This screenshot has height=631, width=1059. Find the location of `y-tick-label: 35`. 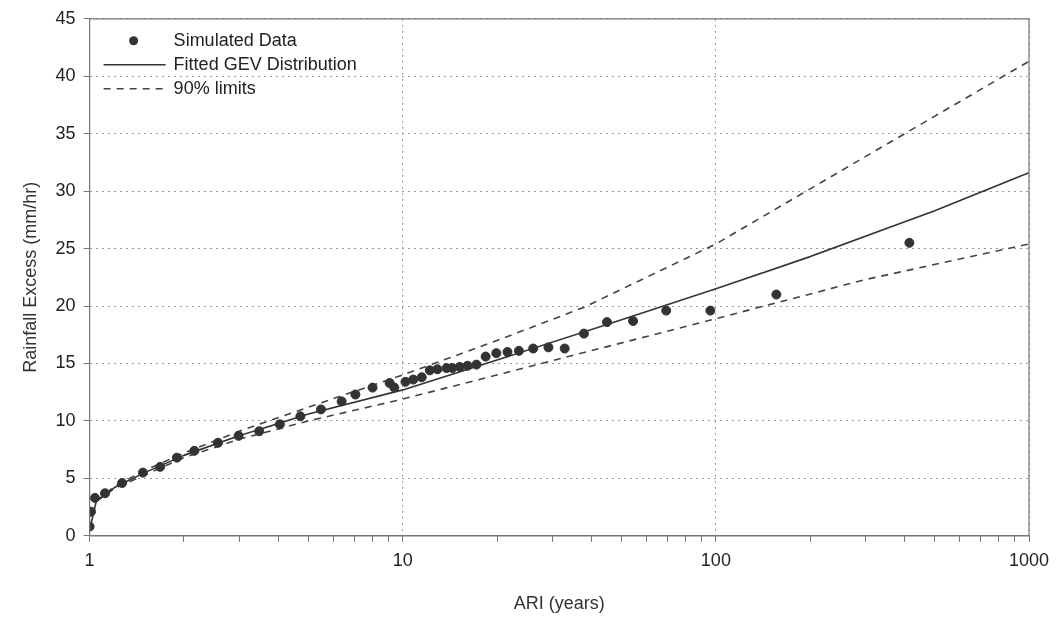

y-tick-label: 35 is located at coordinates (65, 132).